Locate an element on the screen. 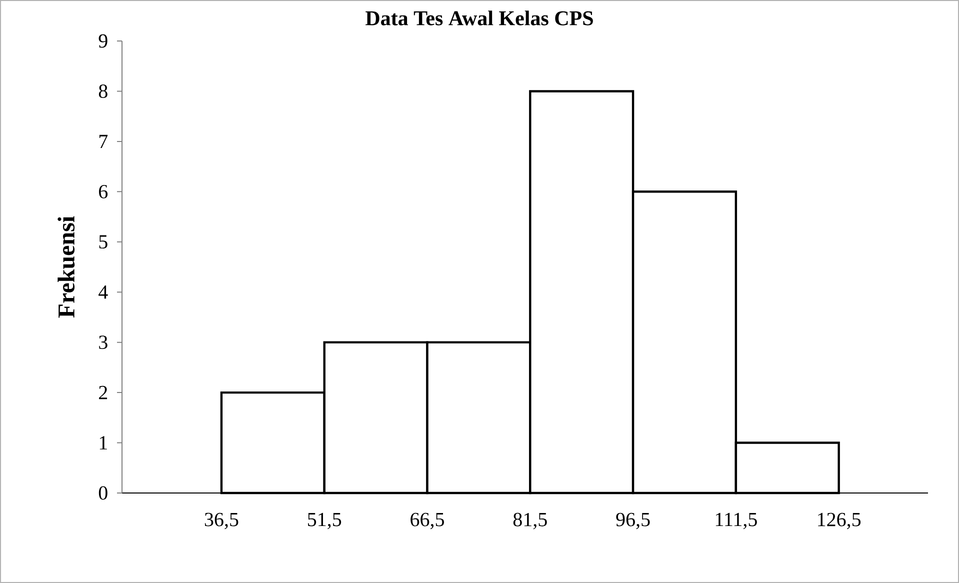 This screenshot has width=959, height=583. y-tick-label: 5 is located at coordinates (103, 242).